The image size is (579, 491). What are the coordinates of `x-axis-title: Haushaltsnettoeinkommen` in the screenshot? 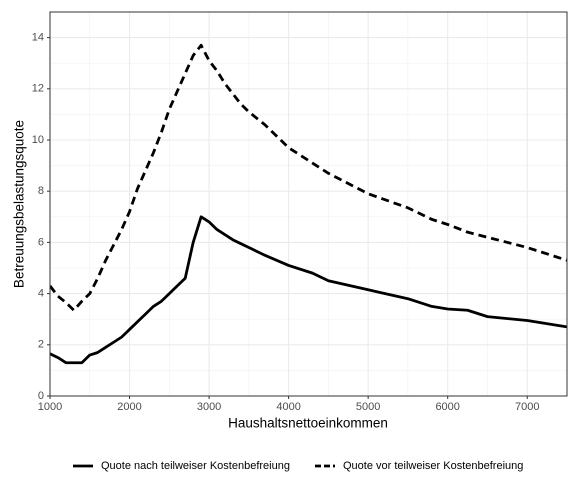 It's located at (308, 423).